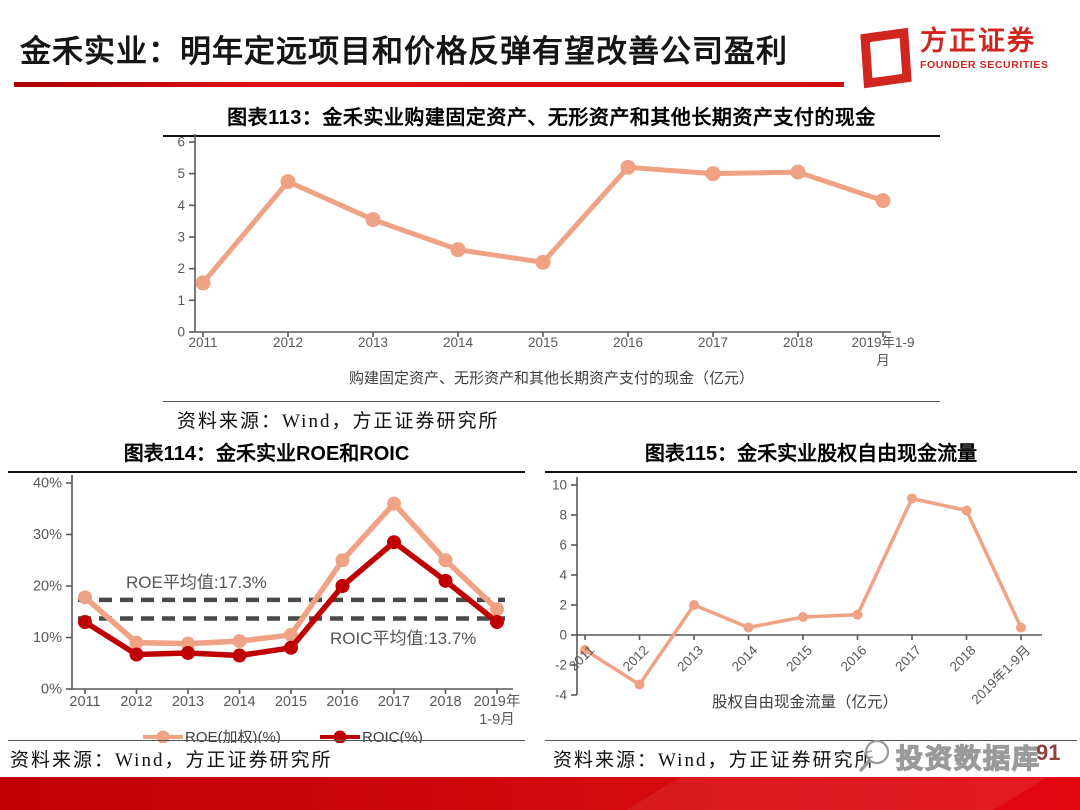 This screenshot has width=1080, height=810. Describe the element at coordinates (551, 417) in the screenshot. I see `figure-113-source: 资料来源：Wind，方正证券研究所` at that location.